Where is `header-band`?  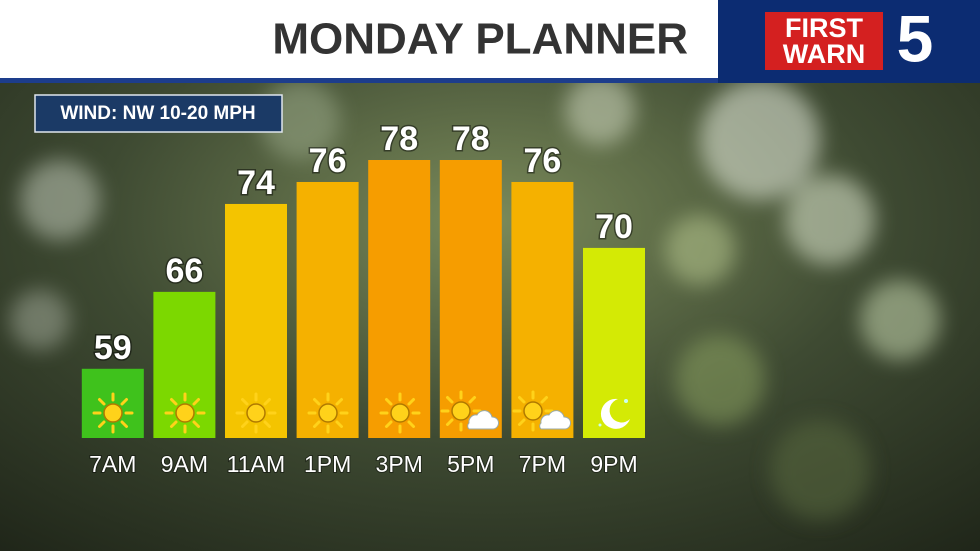 header-band is located at coordinates (359, 40).